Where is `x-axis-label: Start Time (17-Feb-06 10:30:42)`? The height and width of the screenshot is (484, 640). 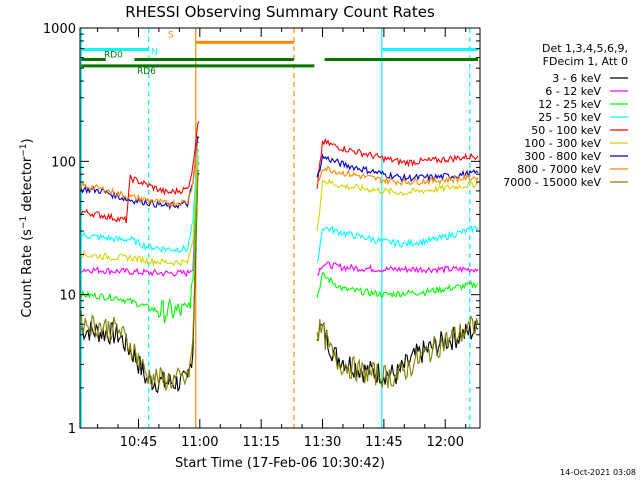 x-axis-label: Start Time (17-Feb-06 10:30:42) is located at coordinates (280, 463).